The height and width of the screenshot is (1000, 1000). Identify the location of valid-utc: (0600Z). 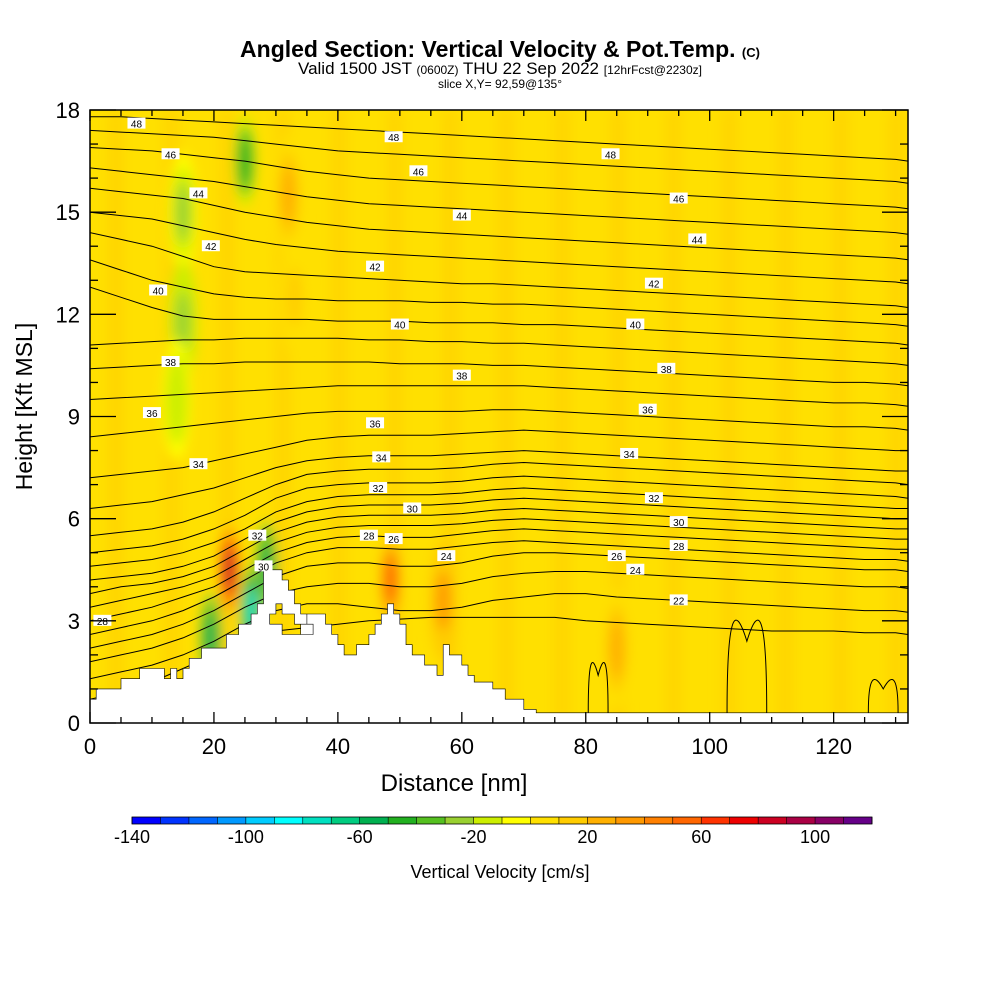
(437, 70).